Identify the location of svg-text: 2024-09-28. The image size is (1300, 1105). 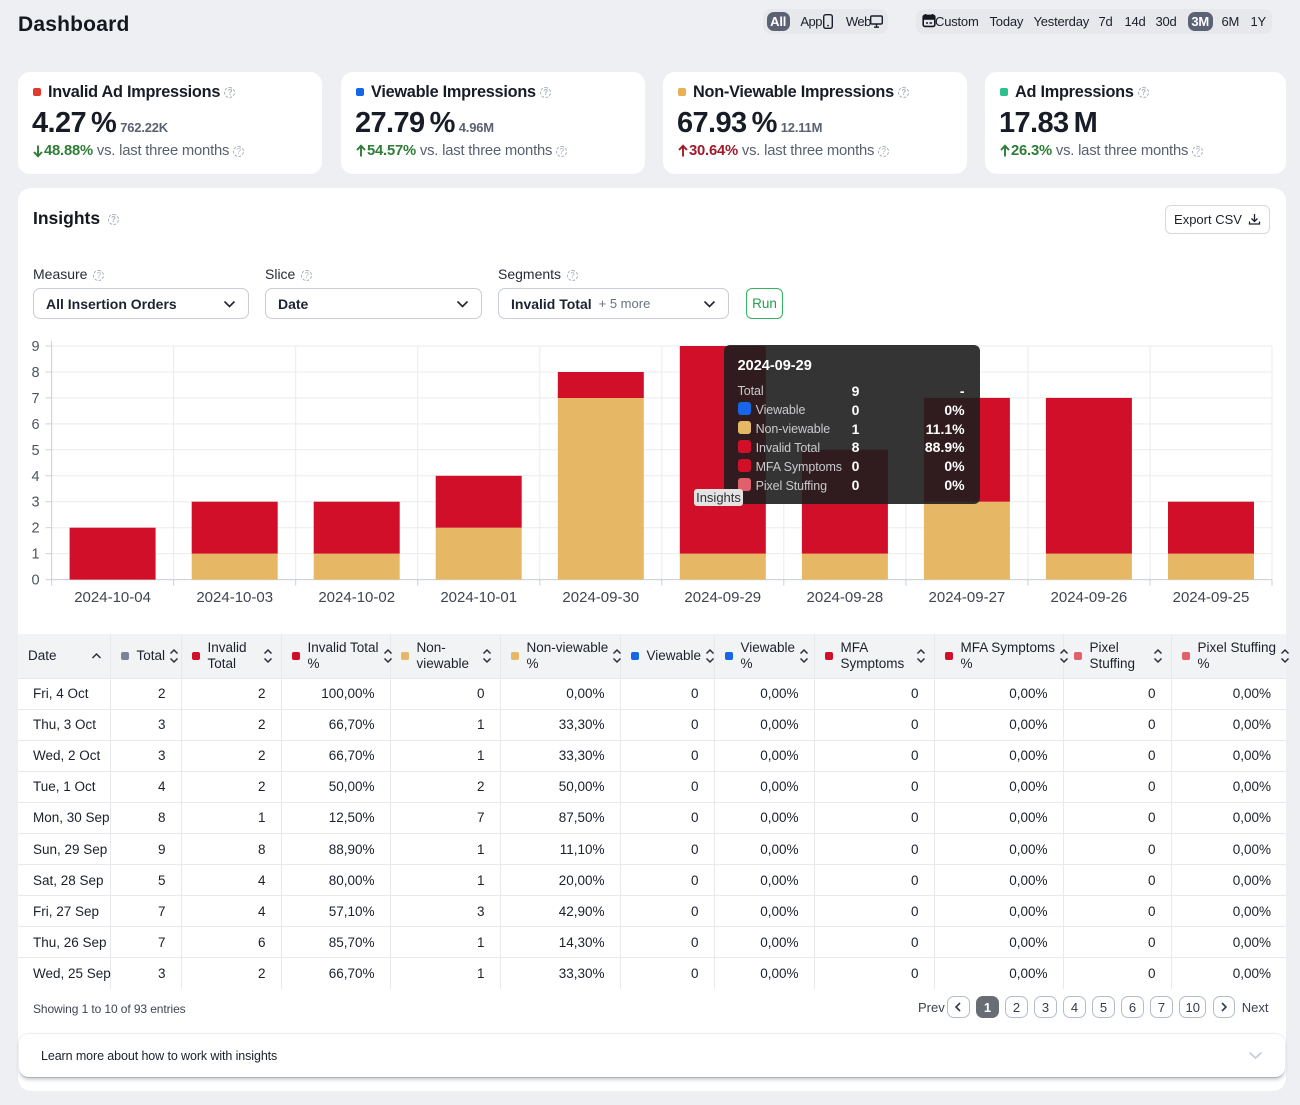
(845, 597).